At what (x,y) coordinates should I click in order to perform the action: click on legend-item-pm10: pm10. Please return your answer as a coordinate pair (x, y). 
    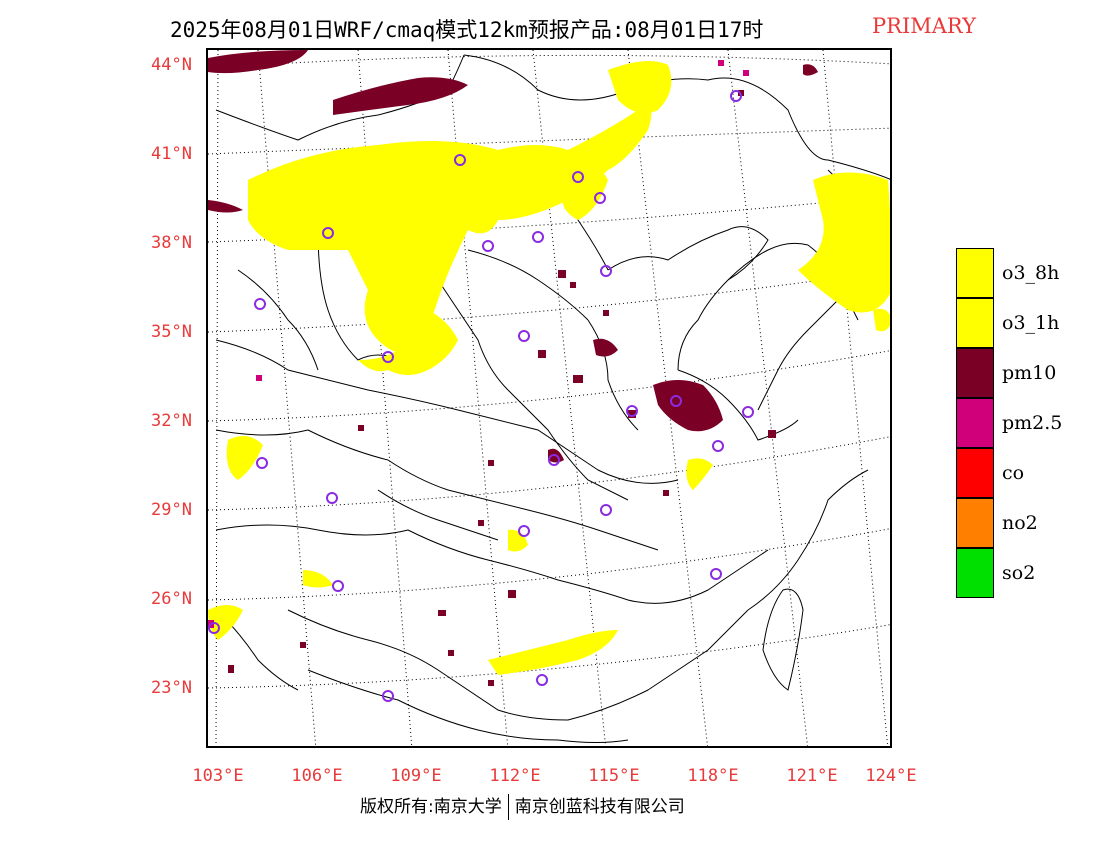
    Looking at the image, I should click on (1026, 373).